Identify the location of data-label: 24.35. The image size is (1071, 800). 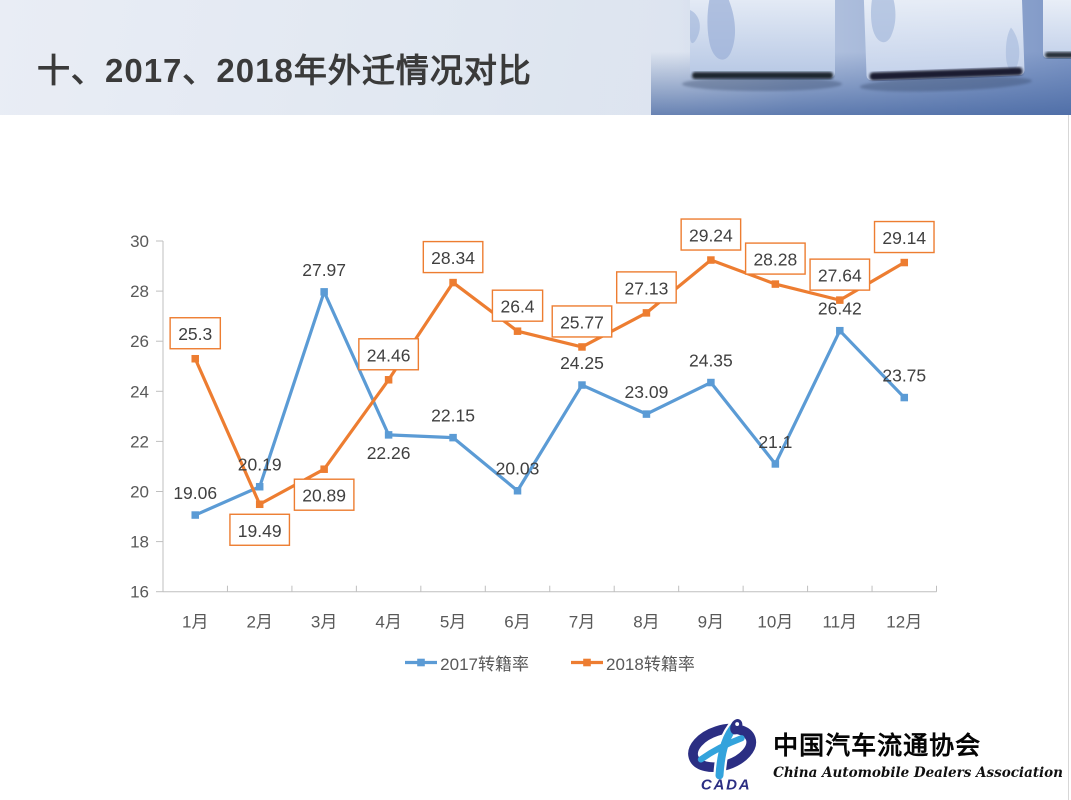
(711, 361).